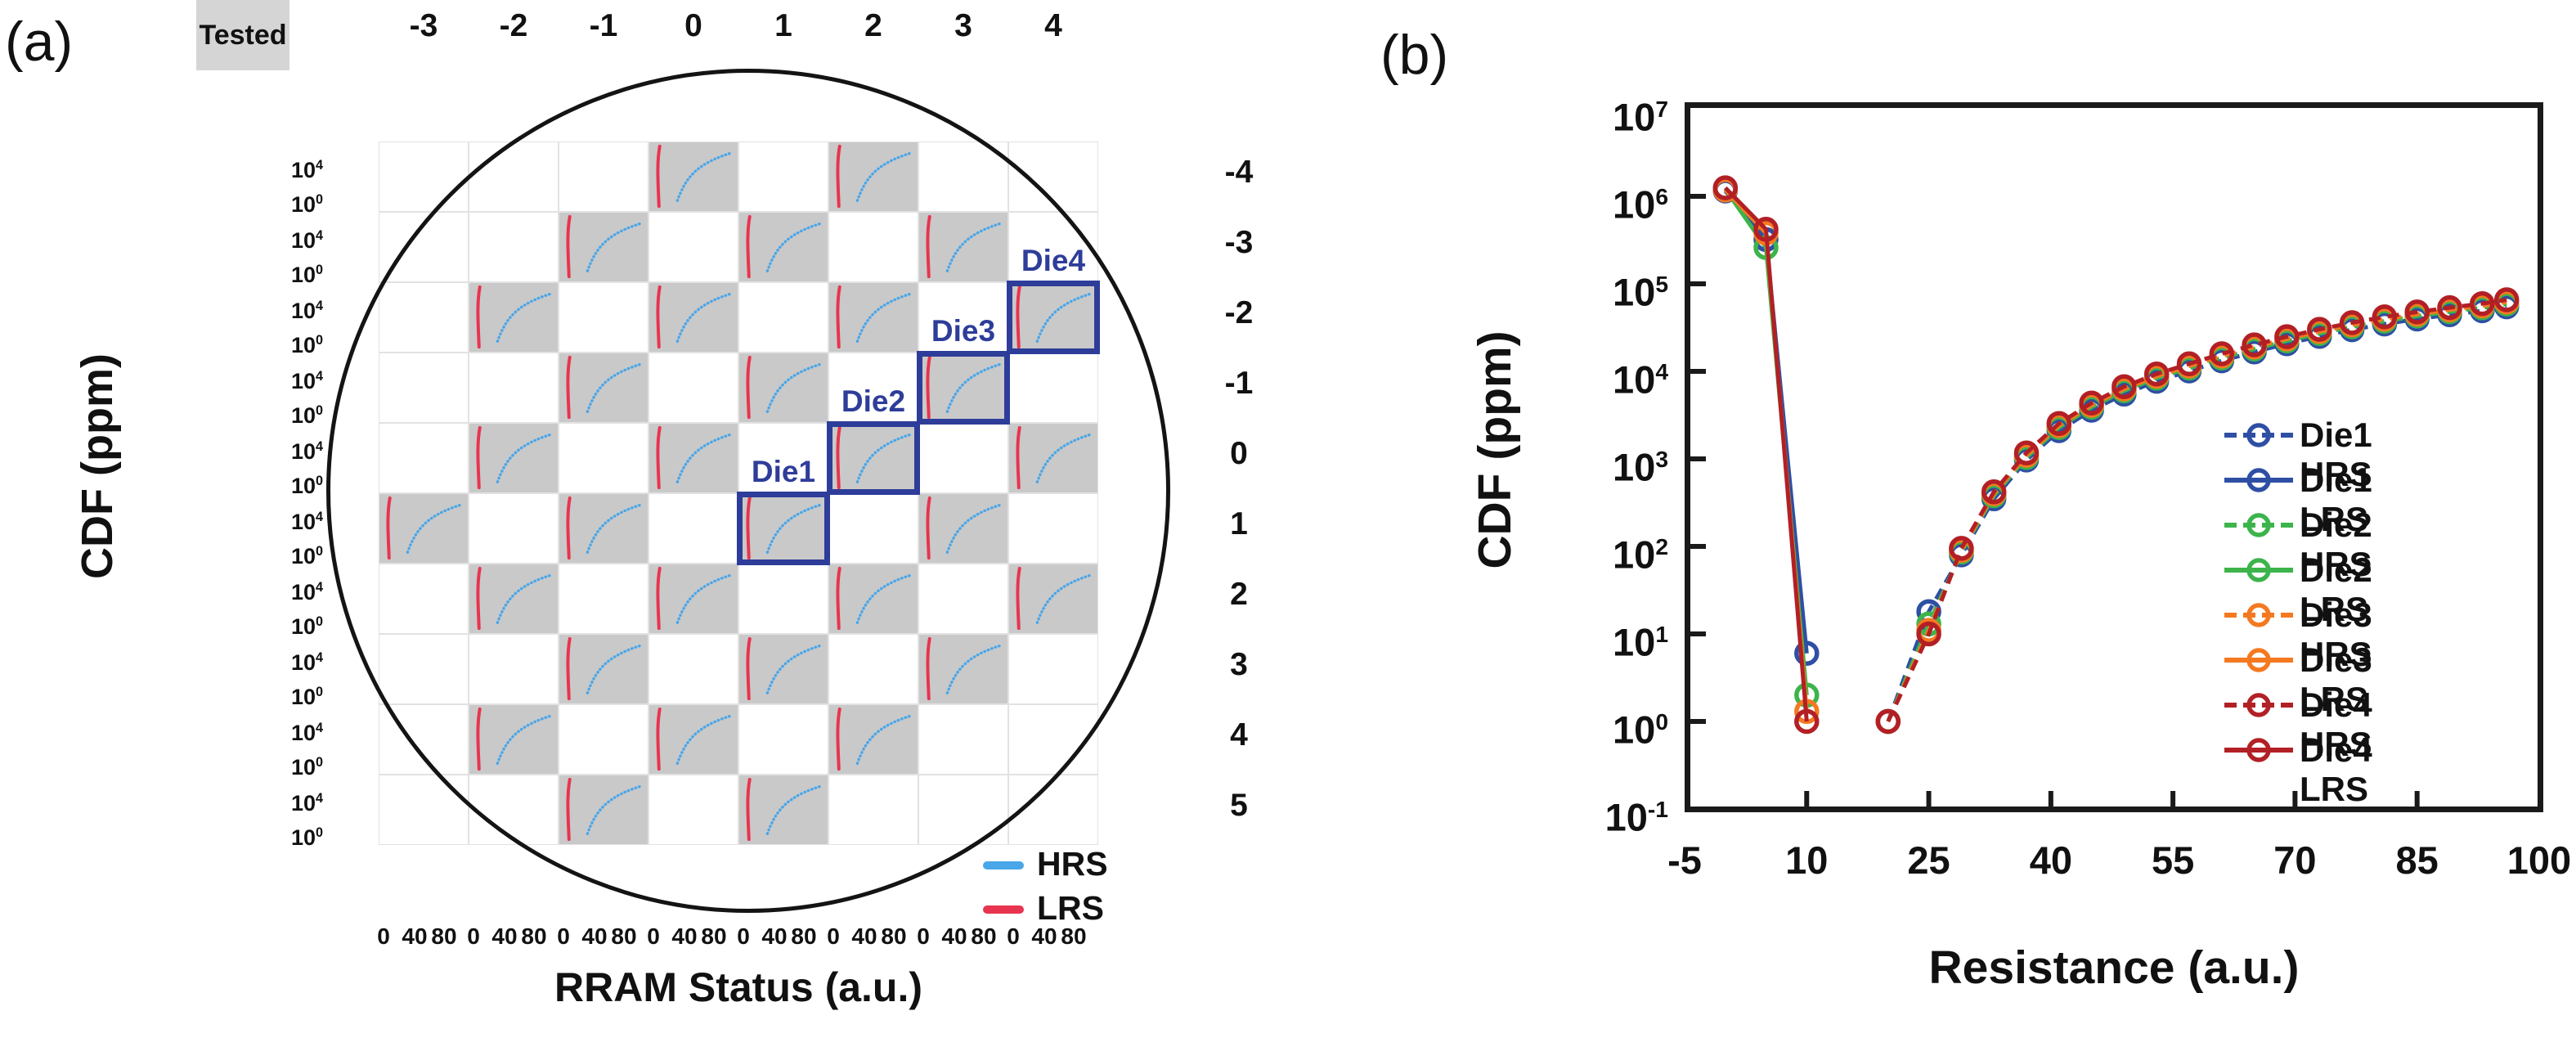  Describe the element at coordinates (2051, 860) in the screenshot. I see `panel-b-xtick-40: 40` at that location.